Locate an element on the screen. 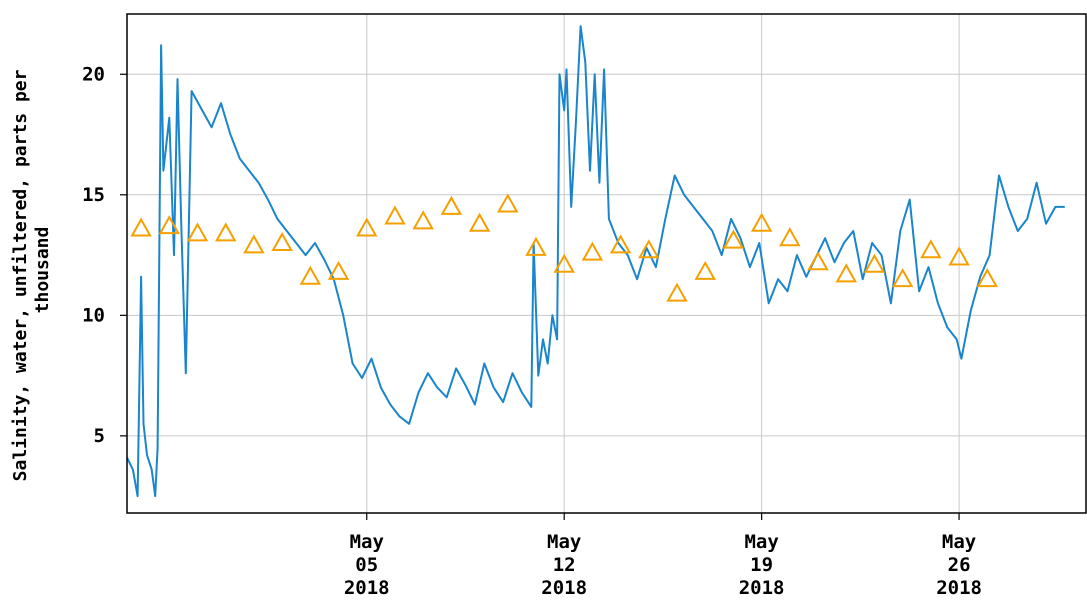 The height and width of the screenshot is (605, 1087). y-axis-ticks: 5 10 15 20 is located at coordinates (104, 255).